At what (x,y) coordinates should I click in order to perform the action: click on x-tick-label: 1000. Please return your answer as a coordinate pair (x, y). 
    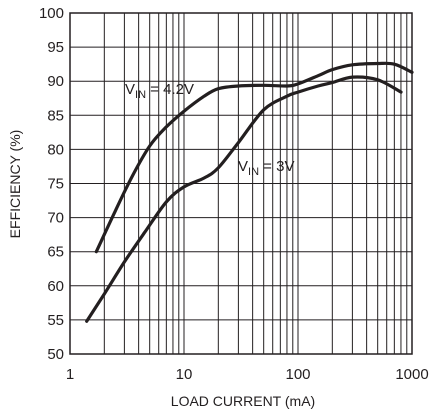
    Looking at the image, I should click on (411, 374).